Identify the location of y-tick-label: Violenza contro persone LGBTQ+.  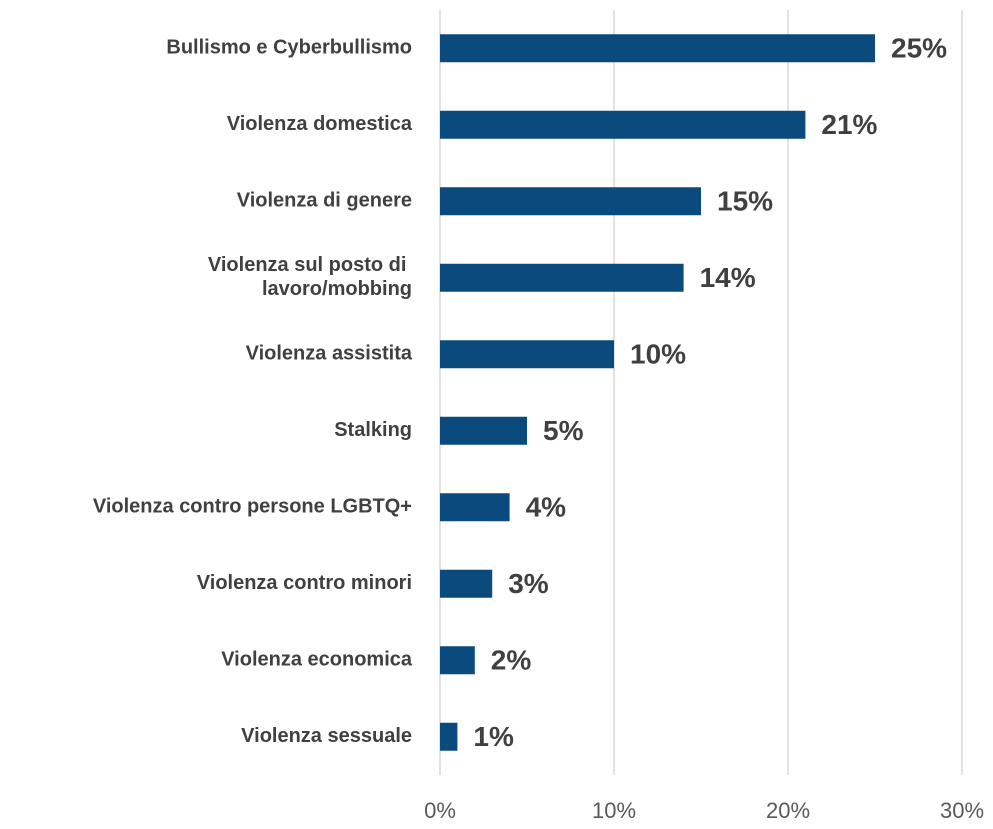
(252, 507).